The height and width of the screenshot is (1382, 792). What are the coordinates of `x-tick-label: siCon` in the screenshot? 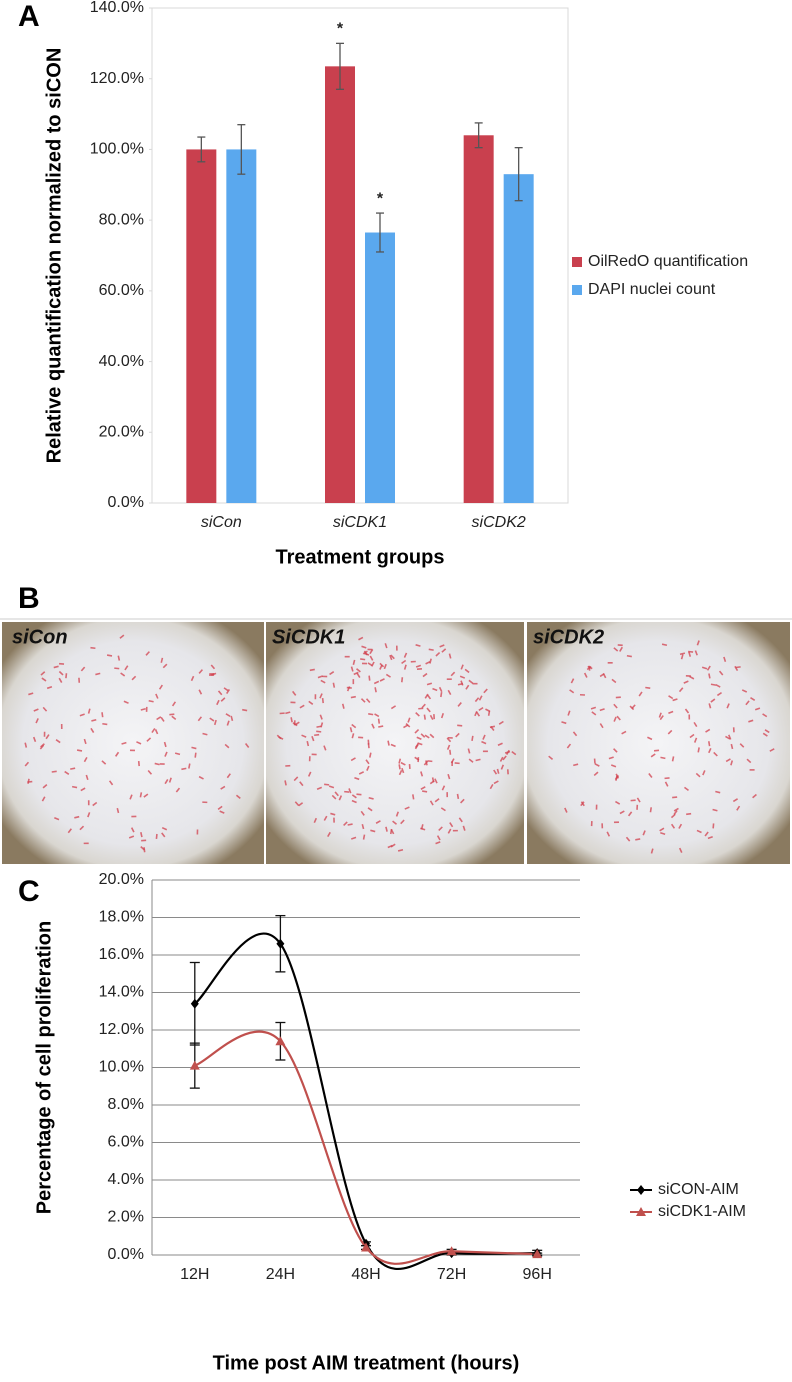 It's located at (221, 522).